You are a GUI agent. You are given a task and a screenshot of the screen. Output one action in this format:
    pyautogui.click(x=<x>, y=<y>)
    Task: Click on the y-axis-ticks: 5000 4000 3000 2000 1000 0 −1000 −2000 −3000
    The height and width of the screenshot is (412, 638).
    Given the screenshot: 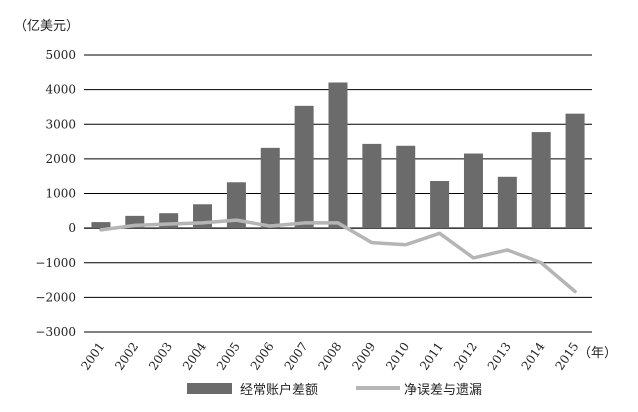 What is the action you would take?
    pyautogui.click(x=55, y=193)
    